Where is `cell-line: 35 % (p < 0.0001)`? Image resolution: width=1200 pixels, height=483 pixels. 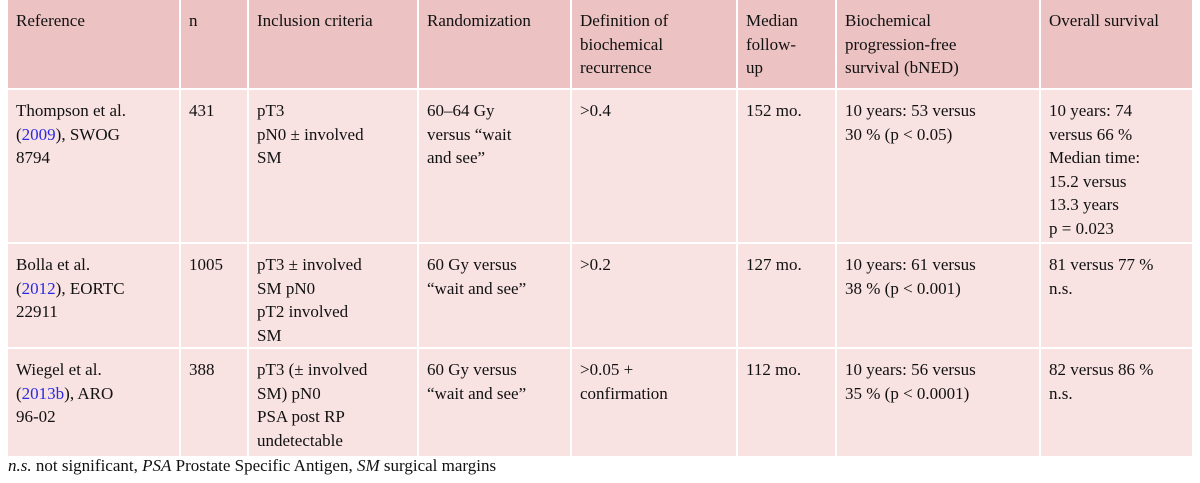
cell-line: 35 % (p < 0.0001) is located at coordinates (907, 393).